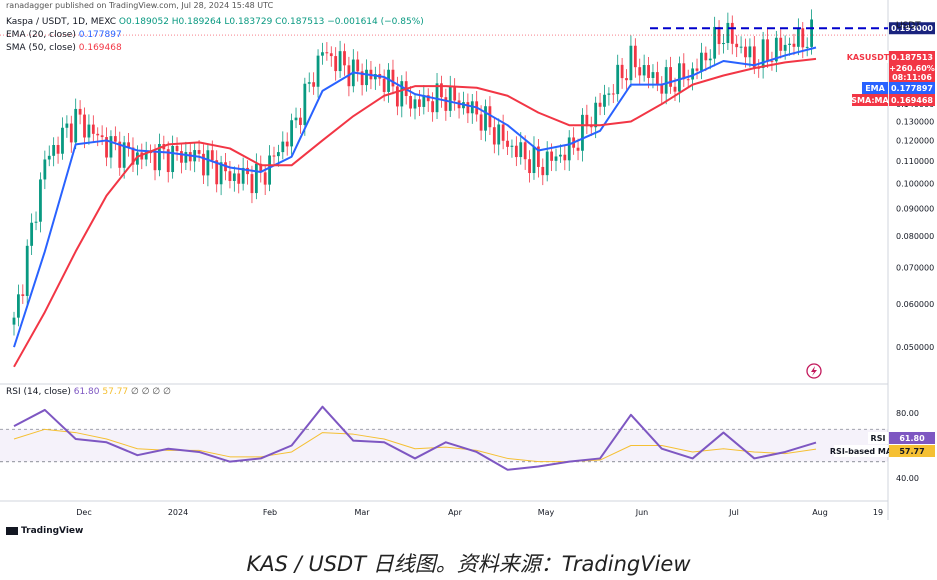  Describe the element at coordinates (861, 451) in the screenshot. I see `rsi-ma-tag: RSI-based MA` at that location.